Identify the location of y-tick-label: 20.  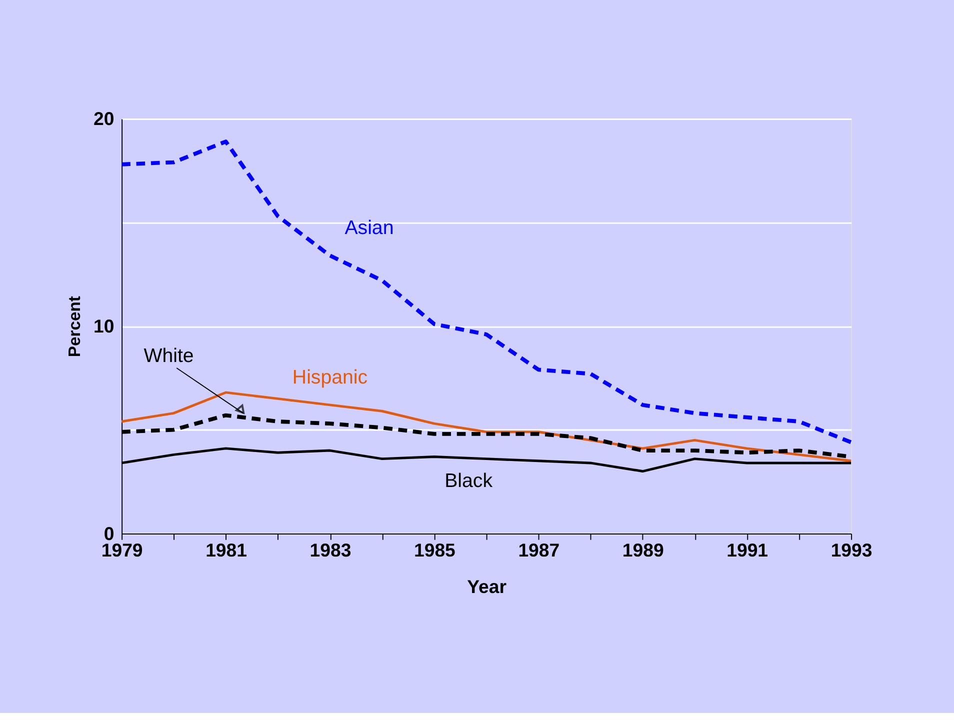
(104, 119).